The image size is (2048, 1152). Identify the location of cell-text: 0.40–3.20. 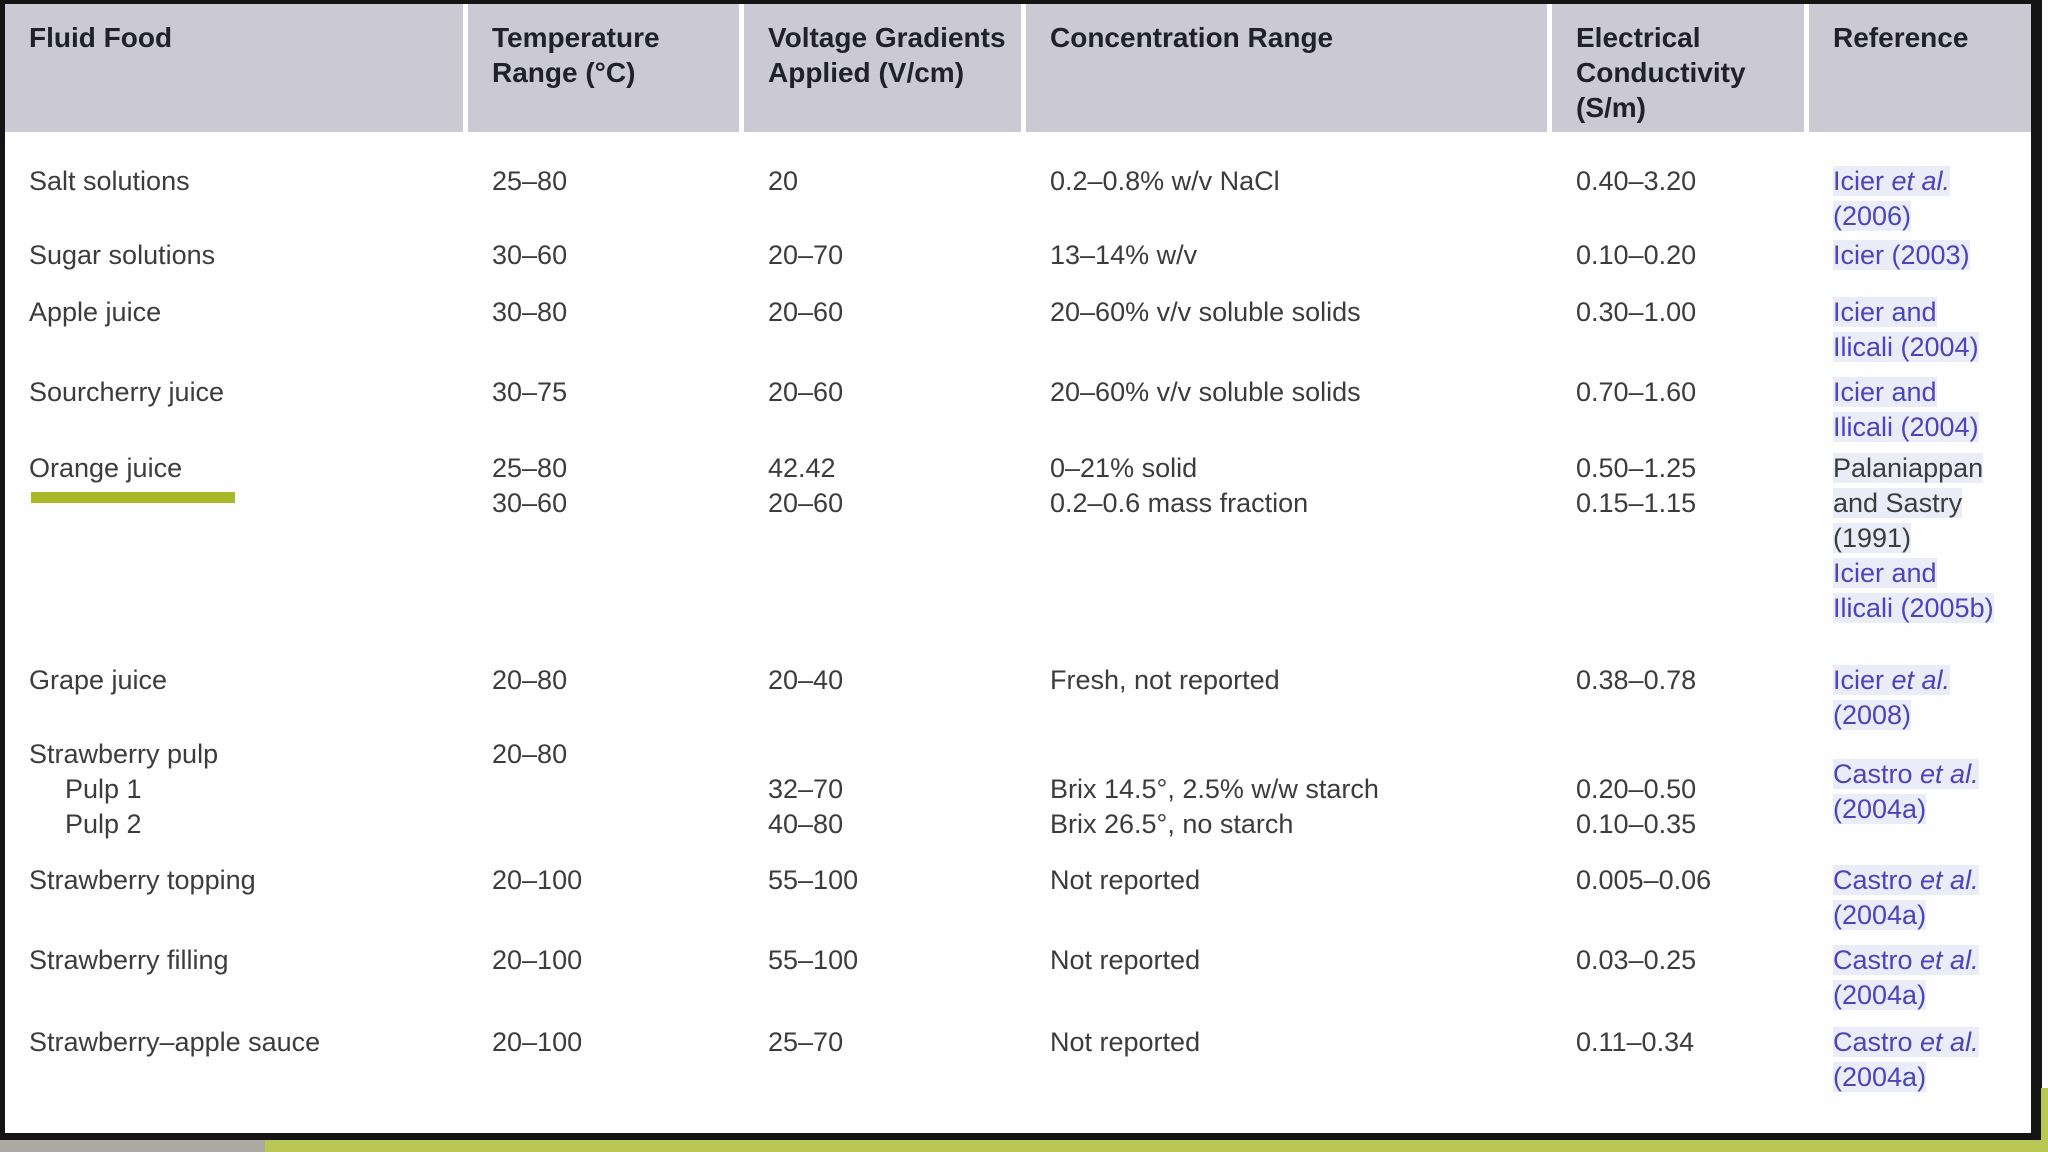
(1636, 181).